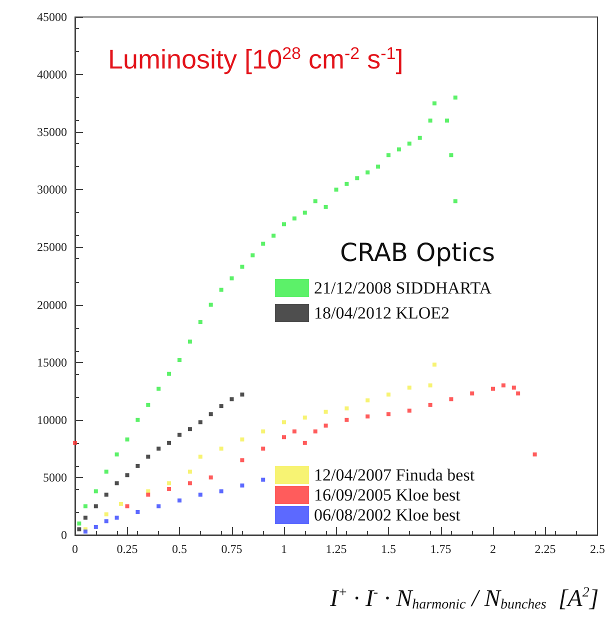 This screenshot has width=608, height=623. Describe the element at coordinates (52, 362) in the screenshot. I see `y-tick-label: 15000` at that location.